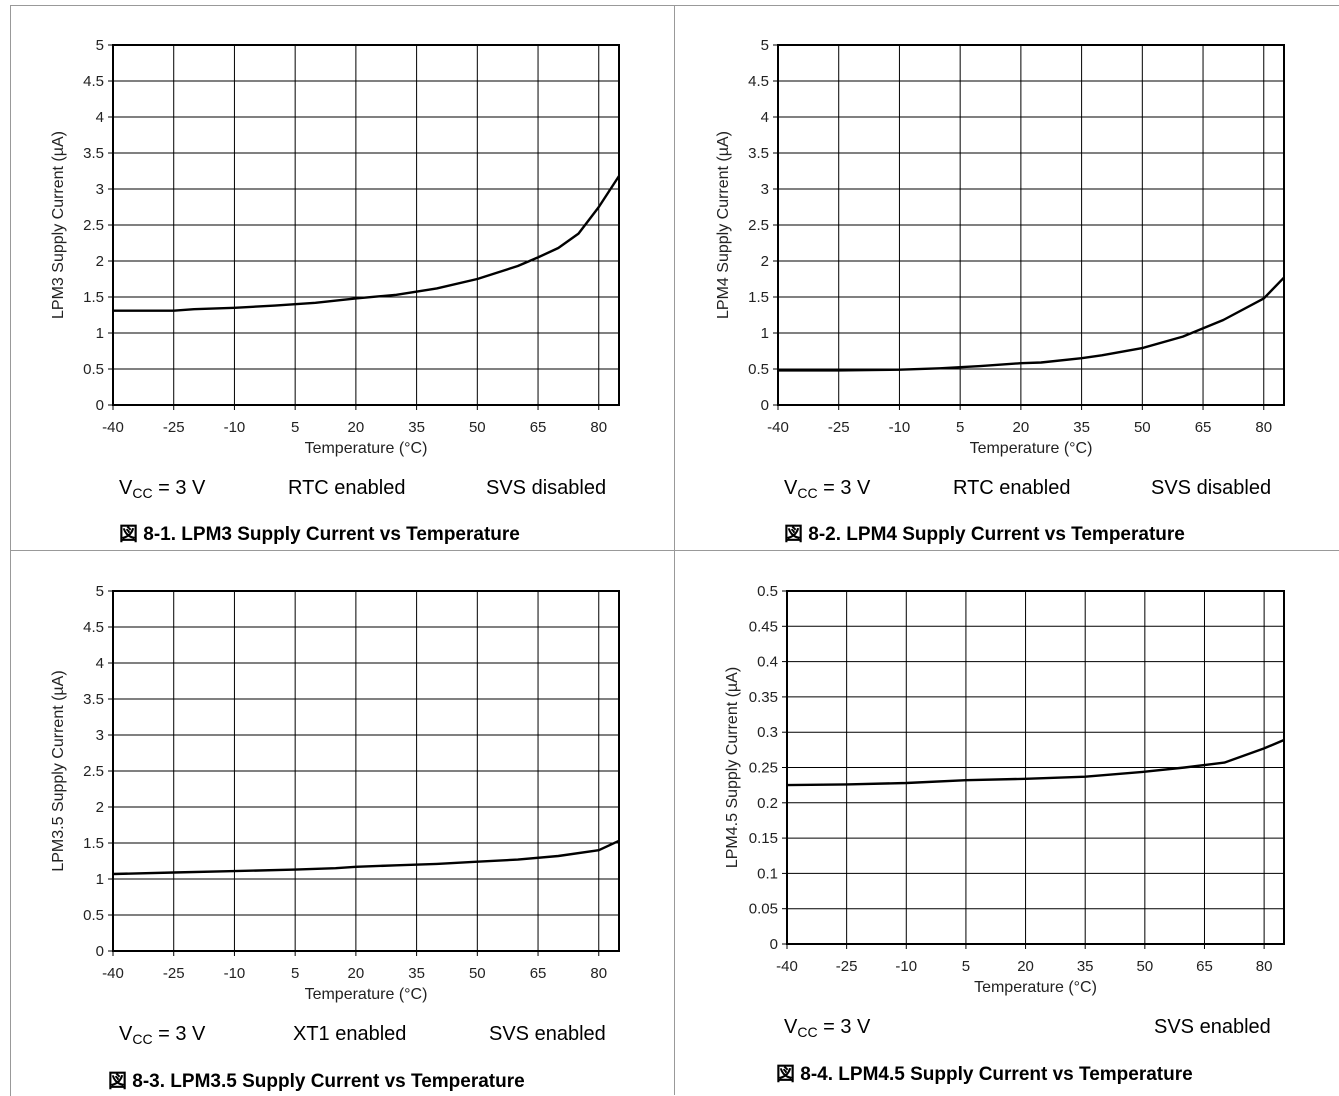 Image resolution: width=1339 pixels, height=1096 pixels. Describe the element at coordinates (767, 803) in the screenshot. I see `y-tick-label: 0.2` at that location.